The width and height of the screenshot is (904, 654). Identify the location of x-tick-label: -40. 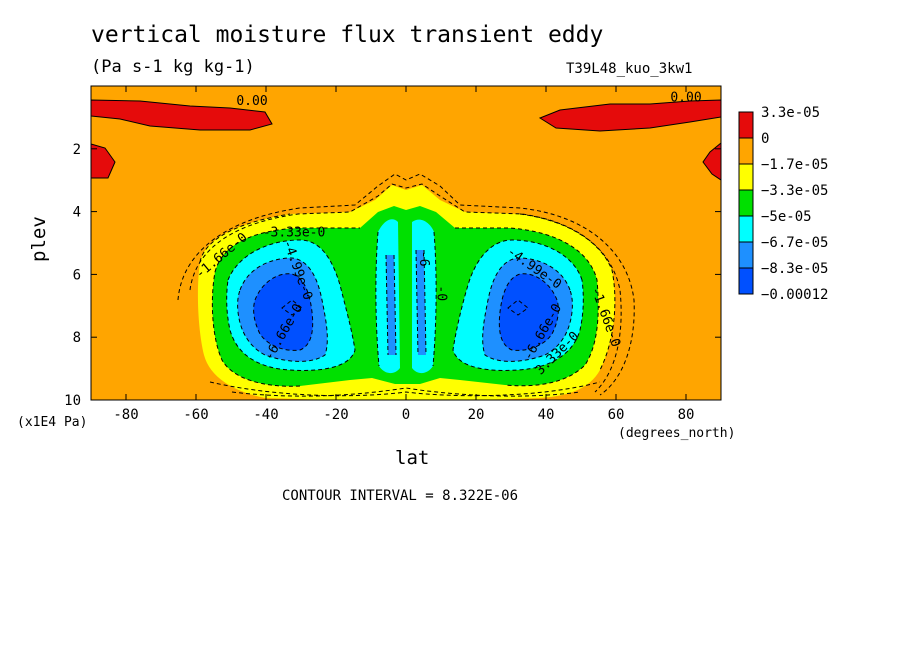
(265, 415).